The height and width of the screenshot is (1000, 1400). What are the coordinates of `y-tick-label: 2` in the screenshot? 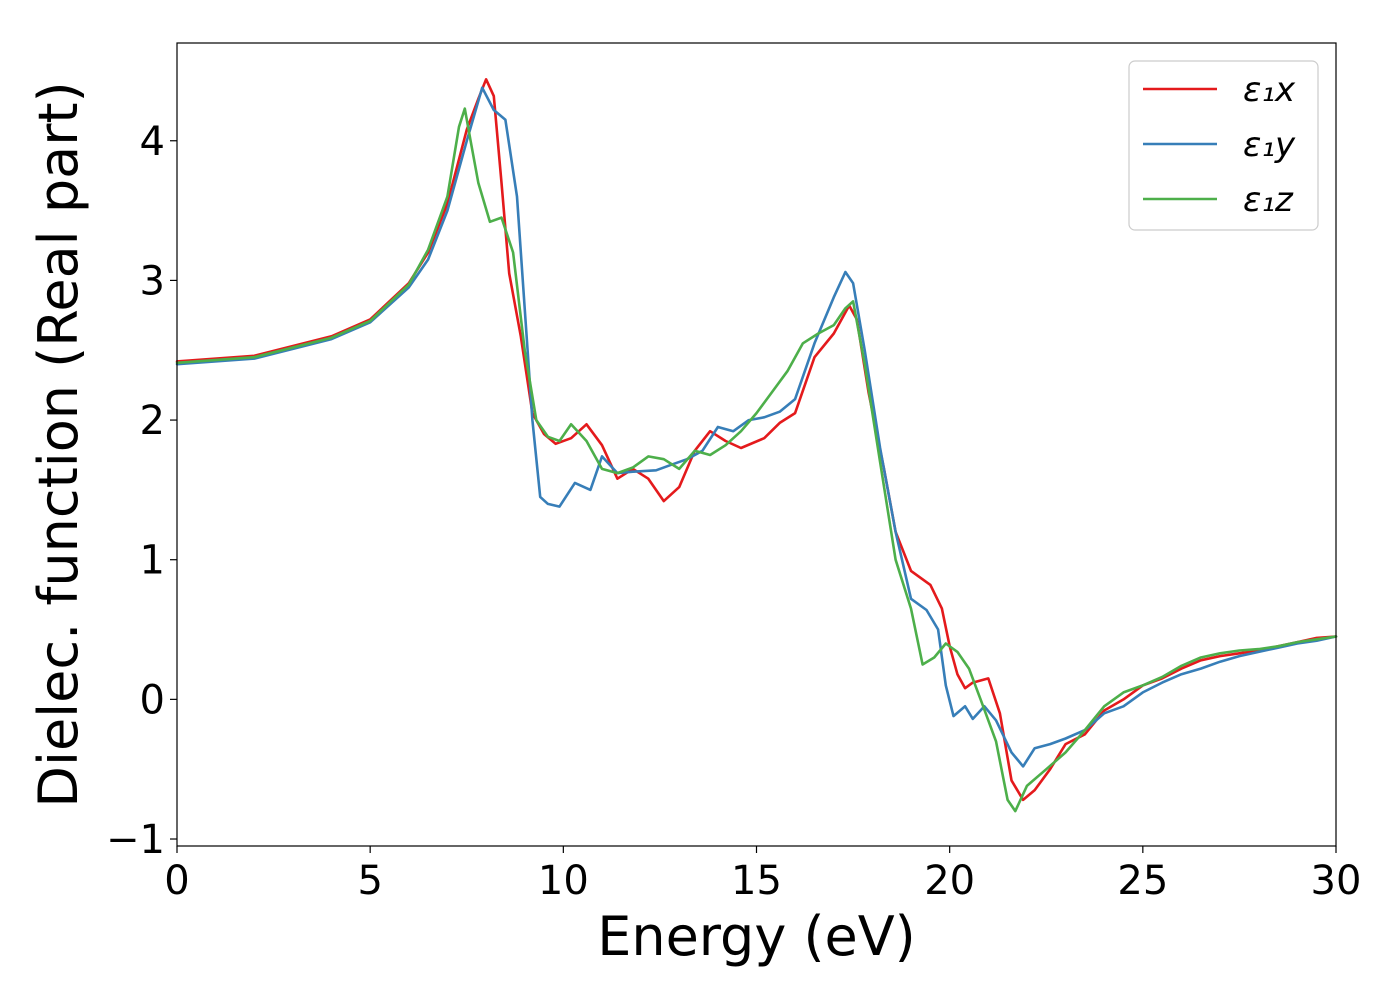 It's located at (152, 421).